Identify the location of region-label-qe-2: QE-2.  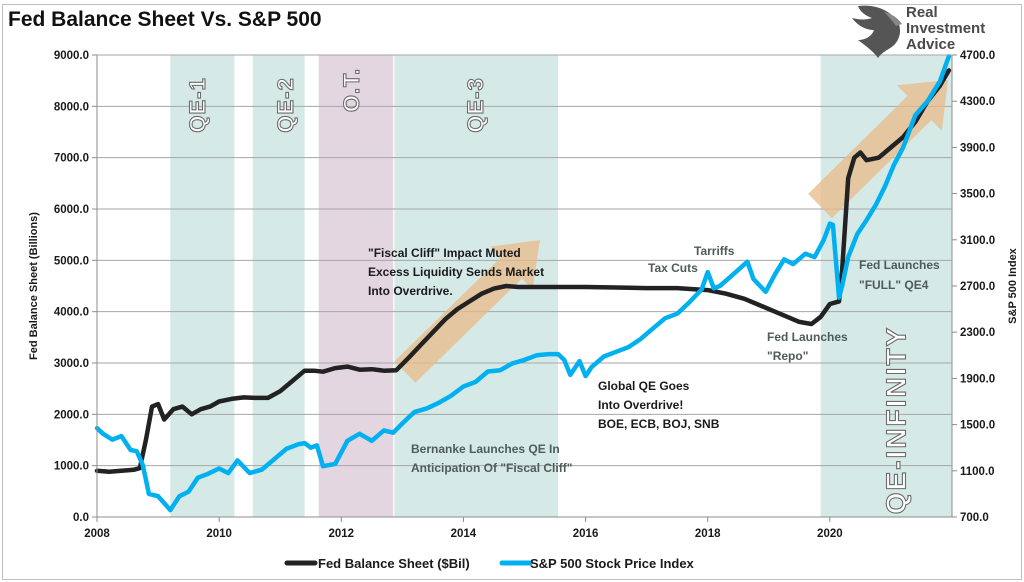
(285, 104).